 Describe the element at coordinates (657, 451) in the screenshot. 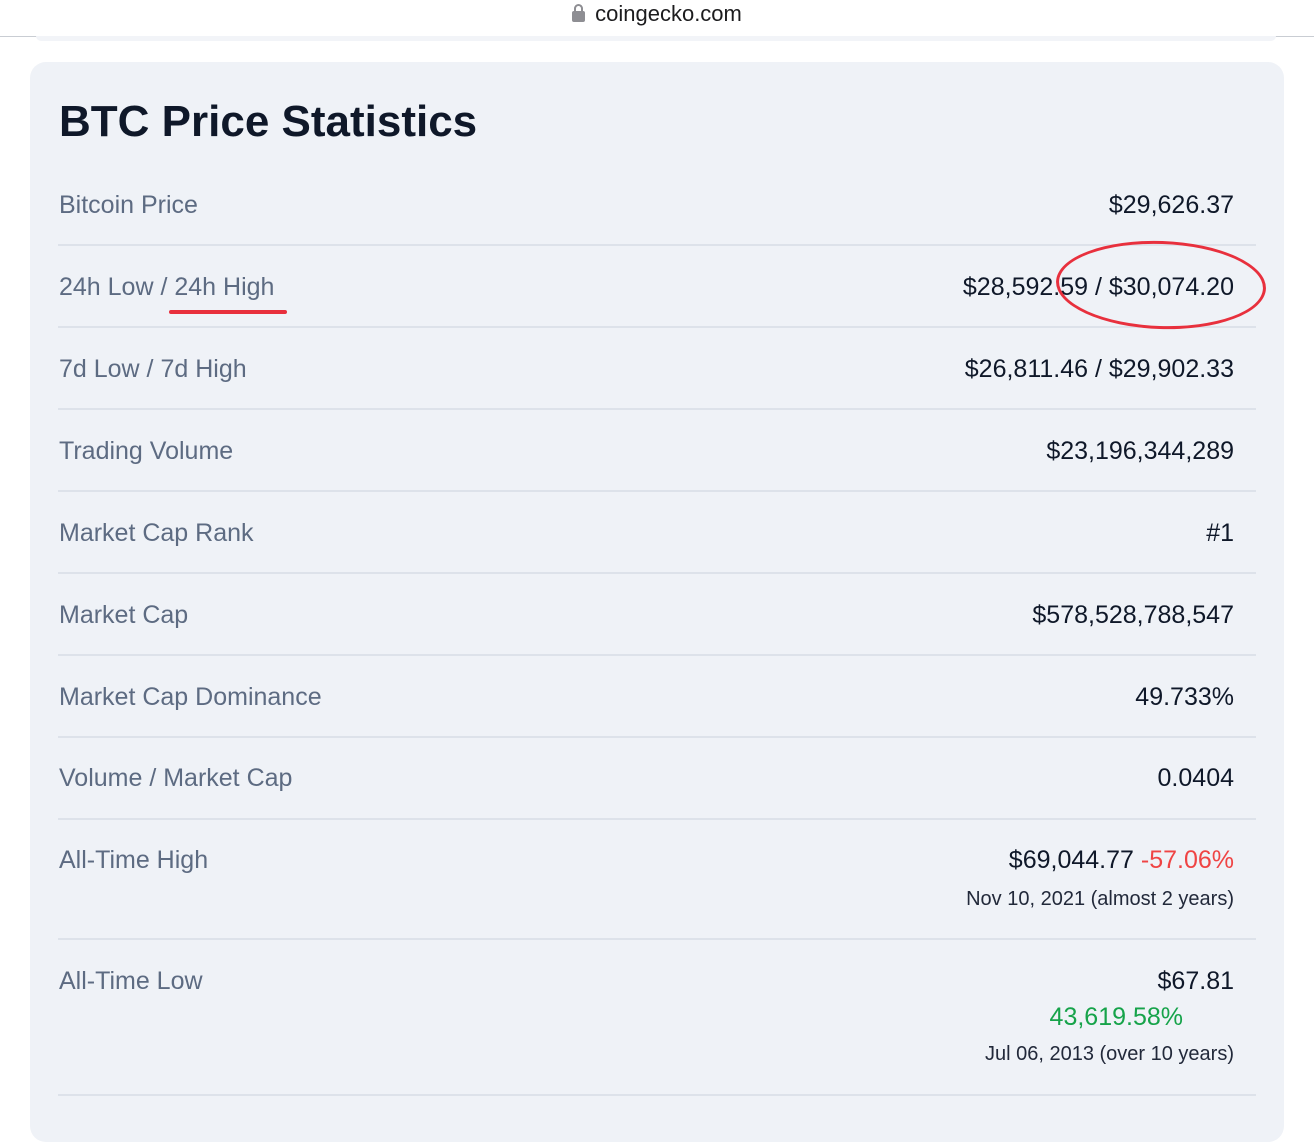

I see `stat-row-trading-volume: Trading Volume $23,196,344,289` at that location.